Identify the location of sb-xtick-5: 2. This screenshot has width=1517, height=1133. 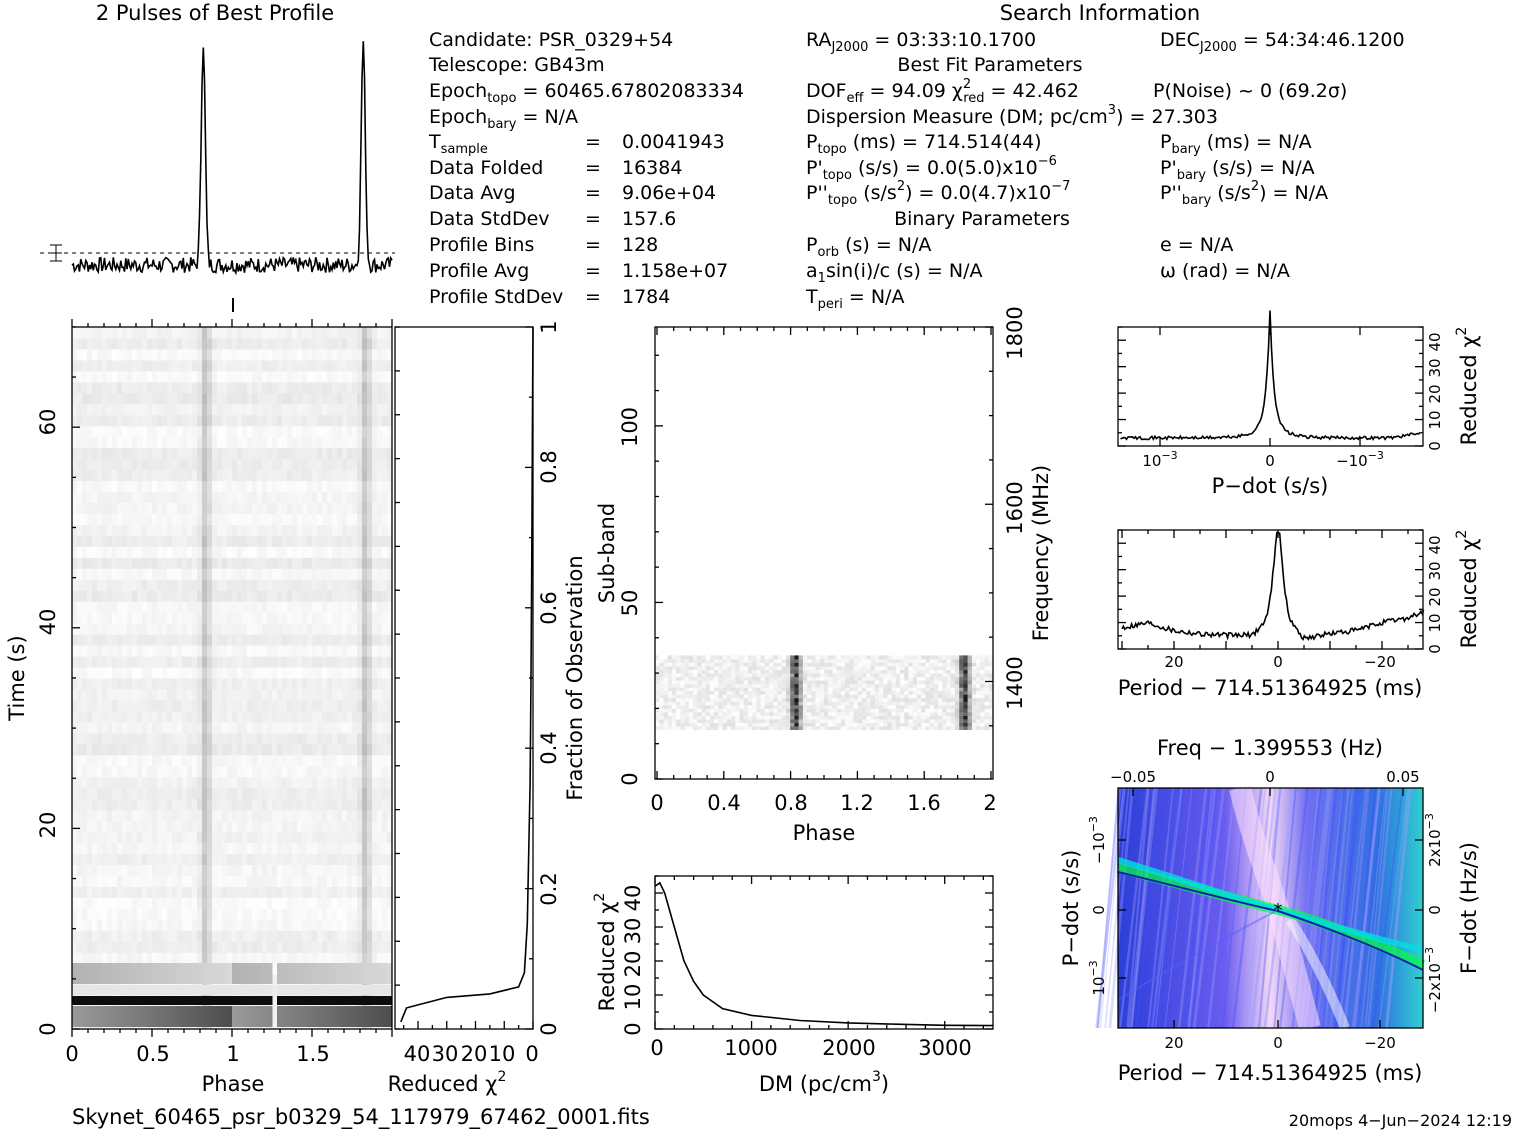
(989, 803).